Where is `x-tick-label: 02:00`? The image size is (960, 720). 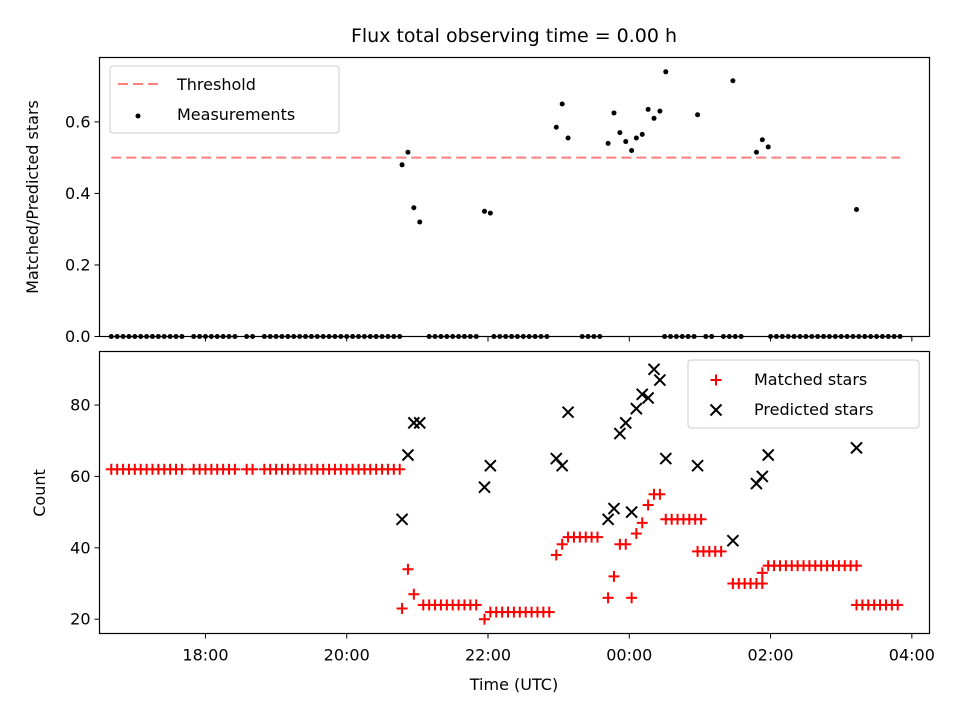 x-tick-label: 02:00 is located at coordinates (771, 655).